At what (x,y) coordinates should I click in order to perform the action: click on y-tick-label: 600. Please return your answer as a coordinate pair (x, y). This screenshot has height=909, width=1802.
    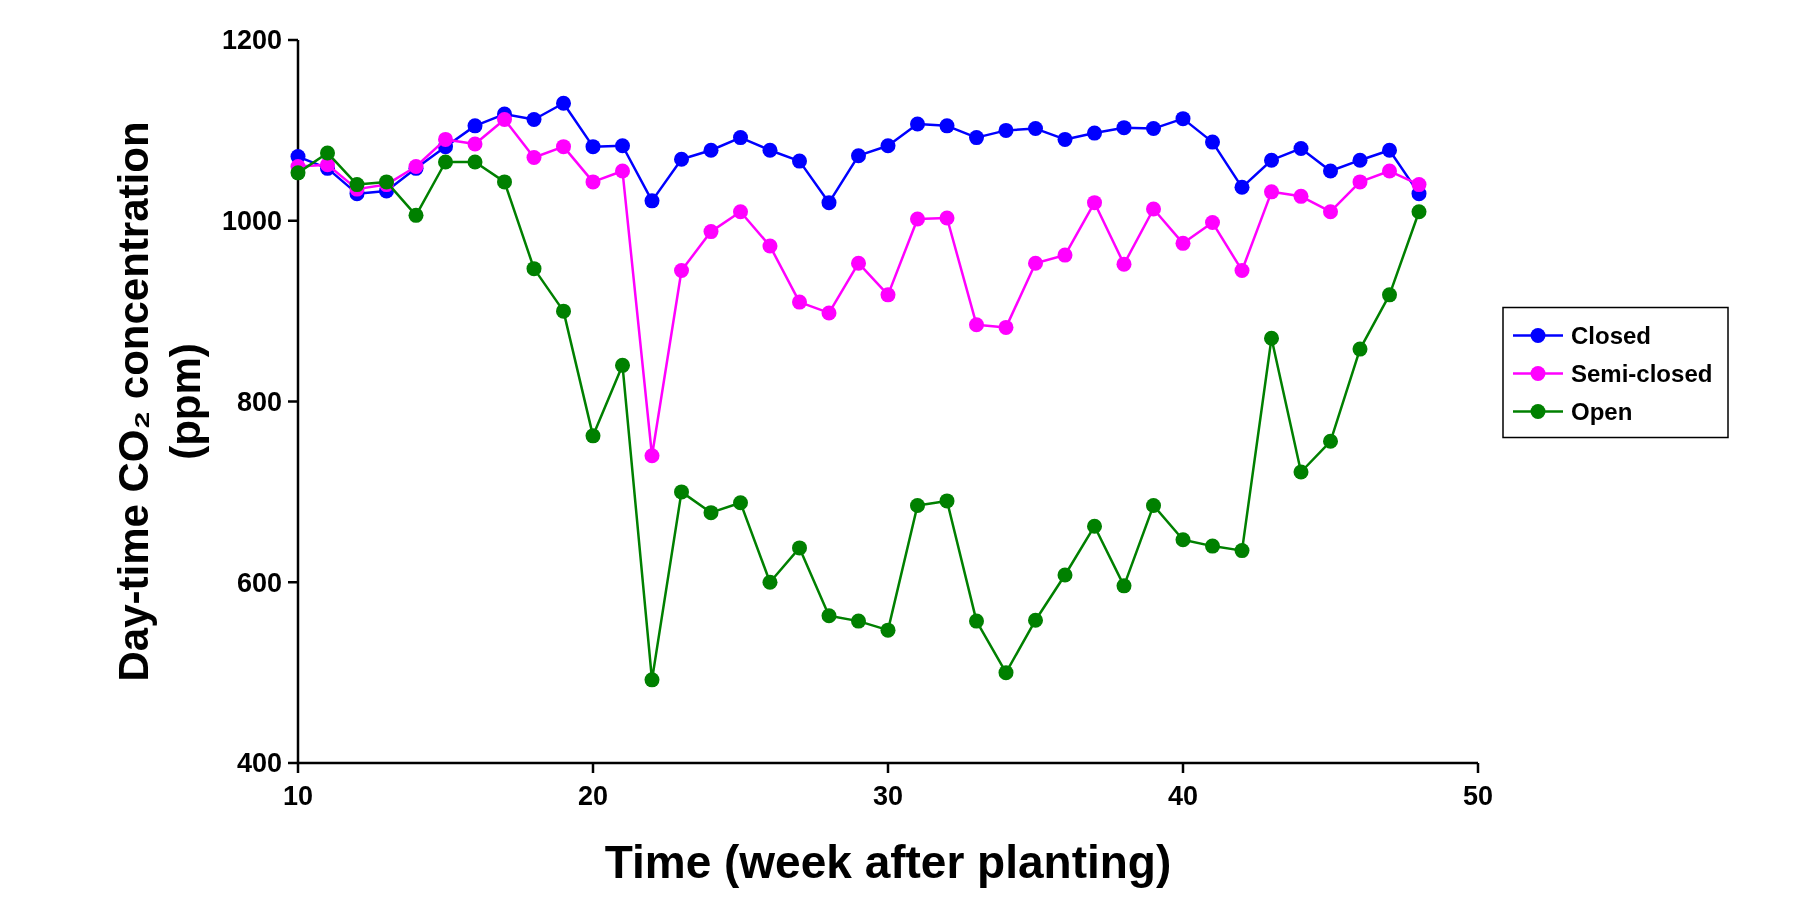
    Looking at the image, I should click on (259, 582).